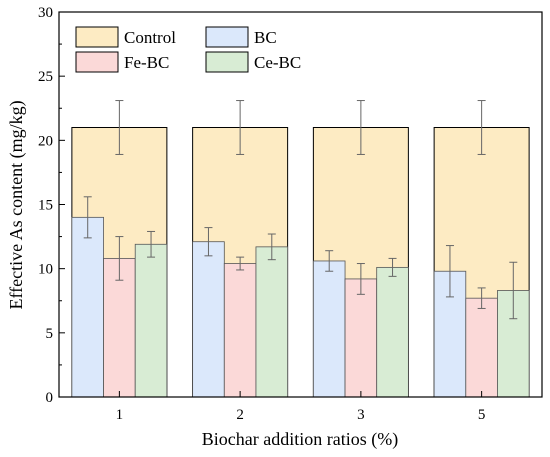 This screenshot has width=550, height=457. What do you see at coordinates (45, 270) in the screenshot?
I see `y-tick-label-10: 10` at bounding box center [45, 270].